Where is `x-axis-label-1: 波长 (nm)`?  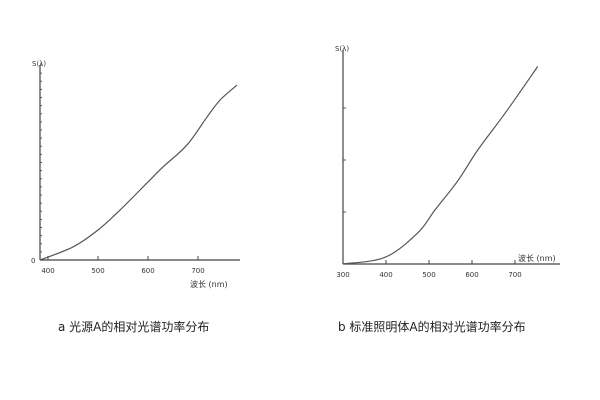 x-axis-label-1: 波长 (nm) is located at coordinates (537, 258).